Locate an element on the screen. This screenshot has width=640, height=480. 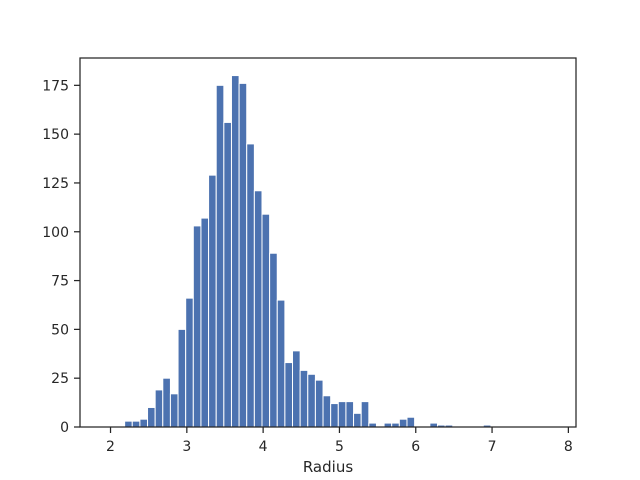
x-tick-label: 2 is located at coordinates (110, 447).